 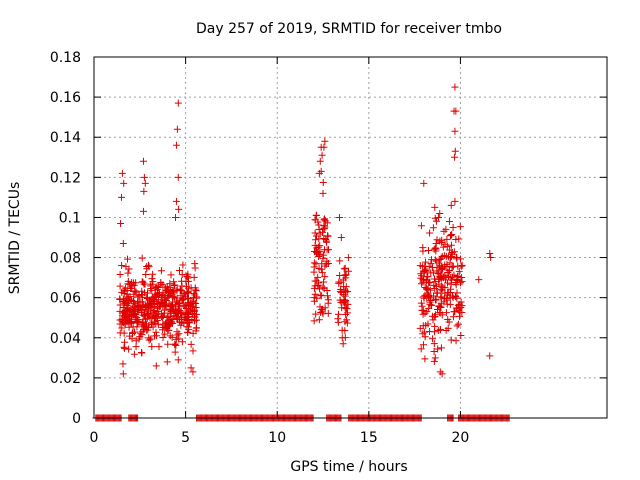 I want to click on x-tick-label: 0, so click(x=94, y=438).